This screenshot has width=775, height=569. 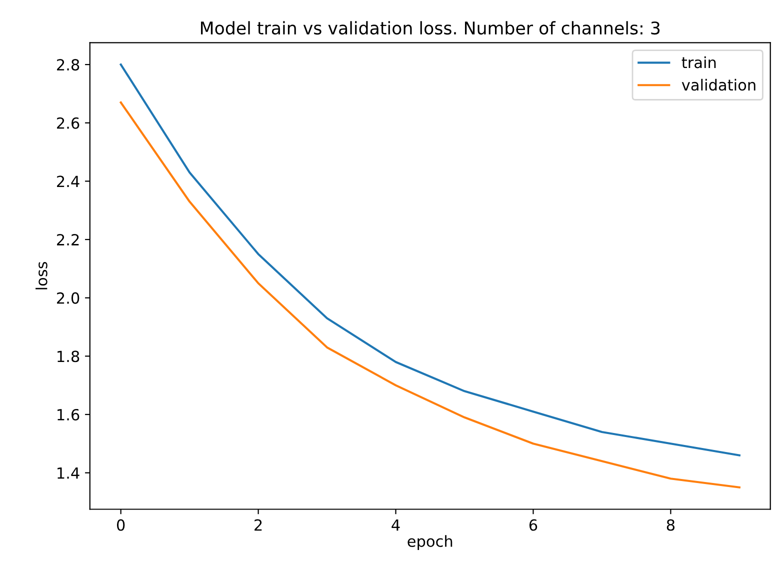 What do you see at coordinates (430, 28) in the screenshot?
I see `chart-title: Model train vs validation loss. Number of channels: 3` at bounding box center [430, 28].